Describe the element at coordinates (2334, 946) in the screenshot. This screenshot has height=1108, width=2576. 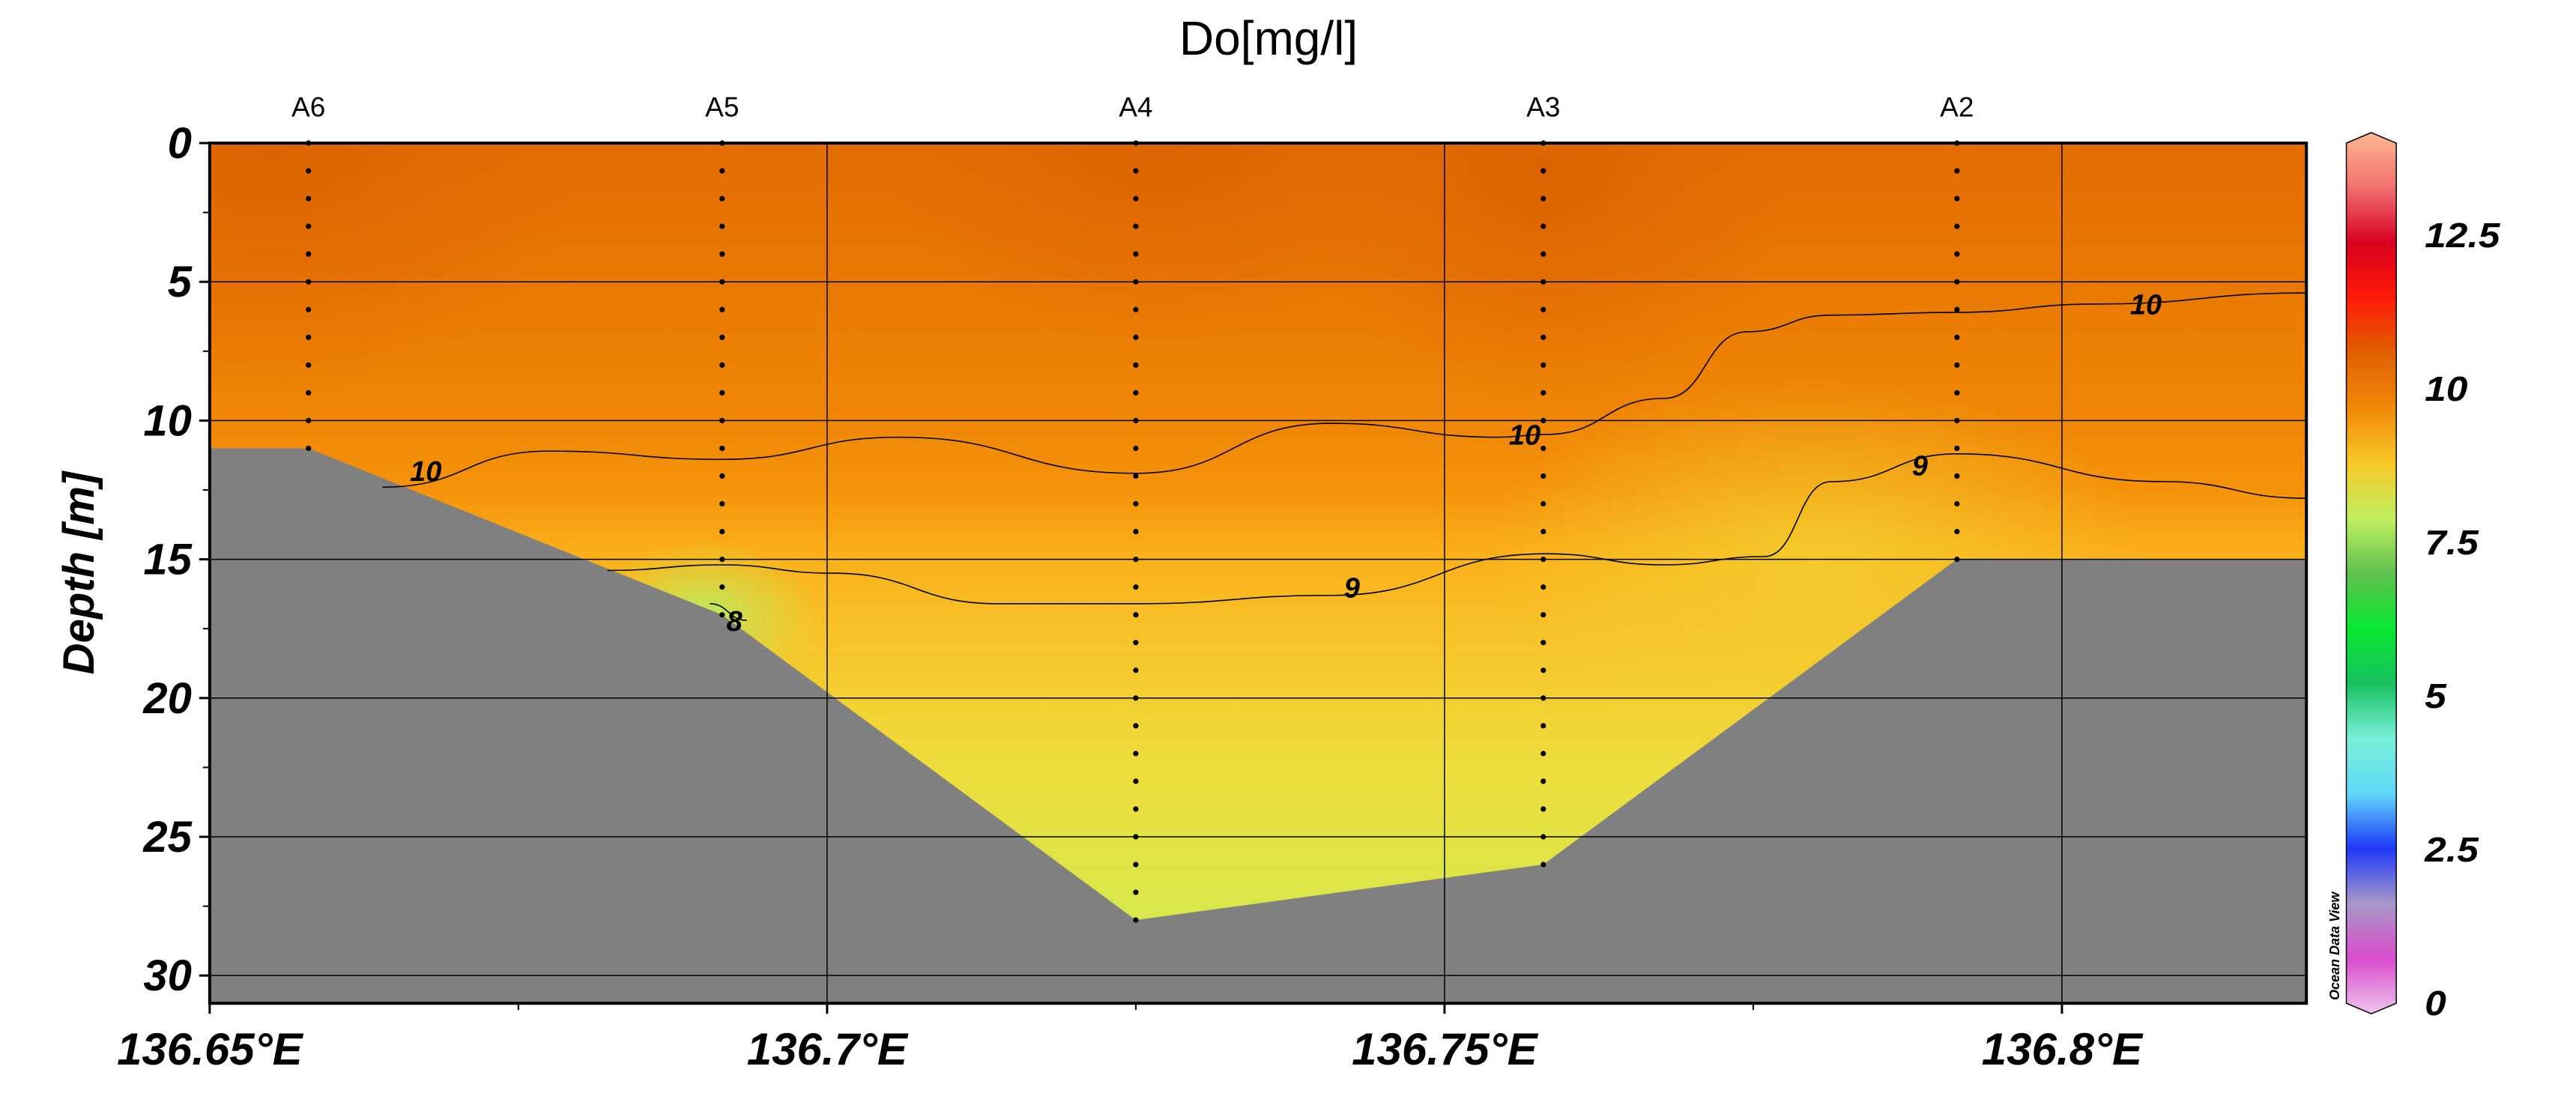
I see `credit-ocean-data-view: Ocean Data View` at that location.